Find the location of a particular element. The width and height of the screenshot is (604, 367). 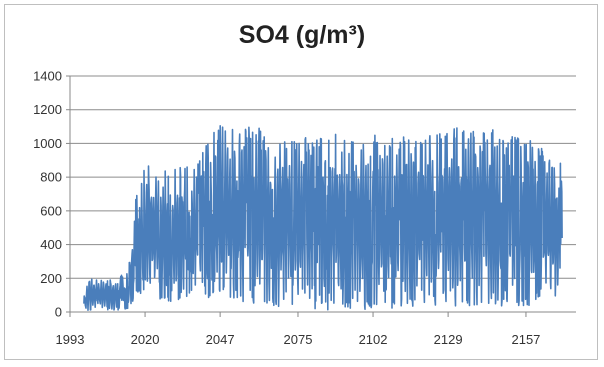

y-tick-label: 1200 is located at coordinates (47, 109).